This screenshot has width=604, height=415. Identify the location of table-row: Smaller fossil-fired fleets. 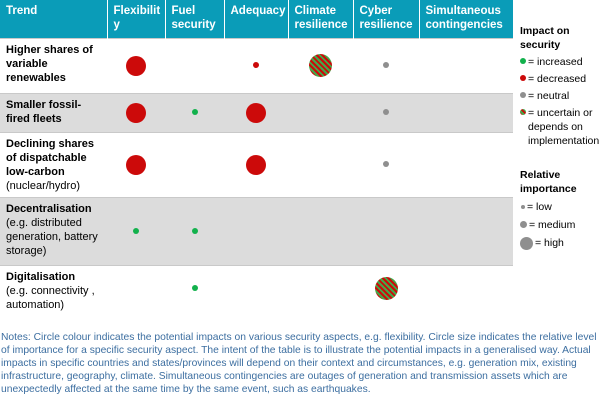
(256, 112).